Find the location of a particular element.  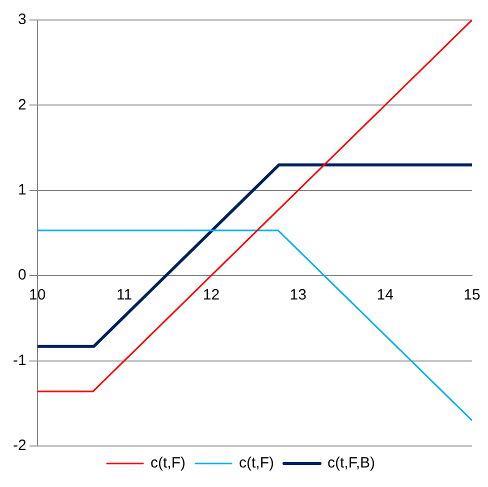

y-tick-label: 3 is located at coordinates (22, 19).